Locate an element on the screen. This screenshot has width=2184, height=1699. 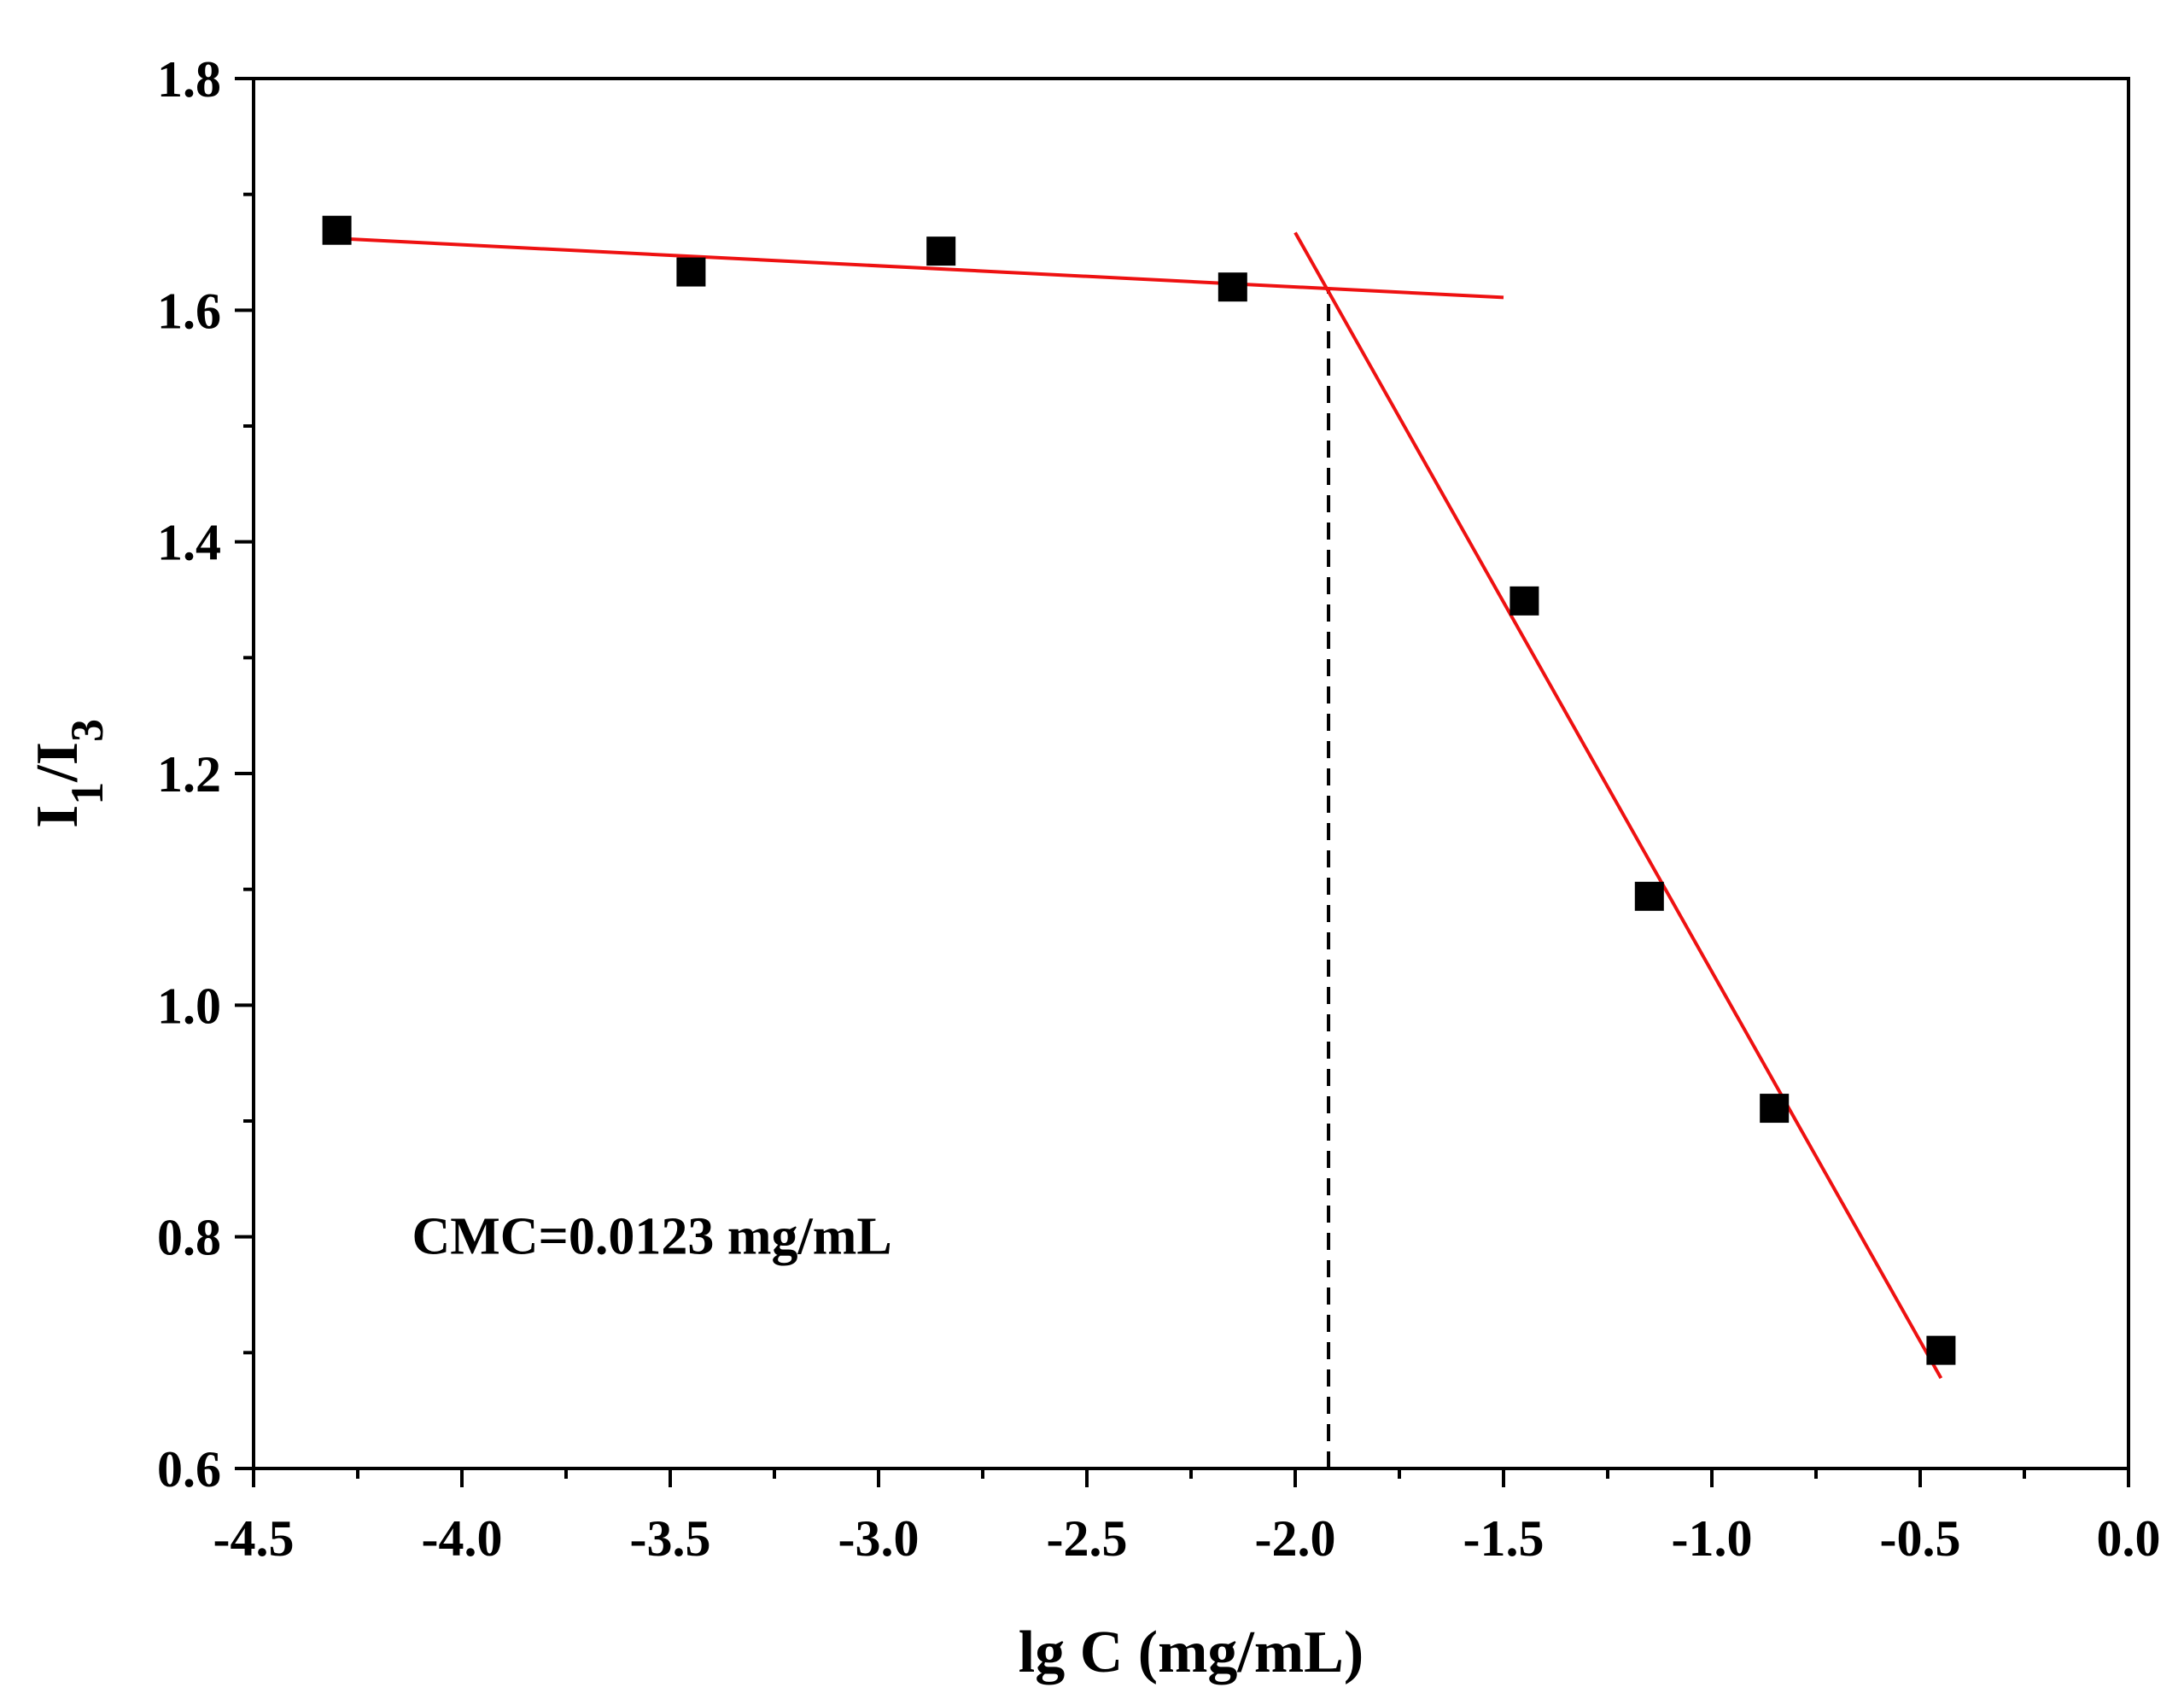
x-tick-label: -4.5 is located at coordinates (254, 1538).